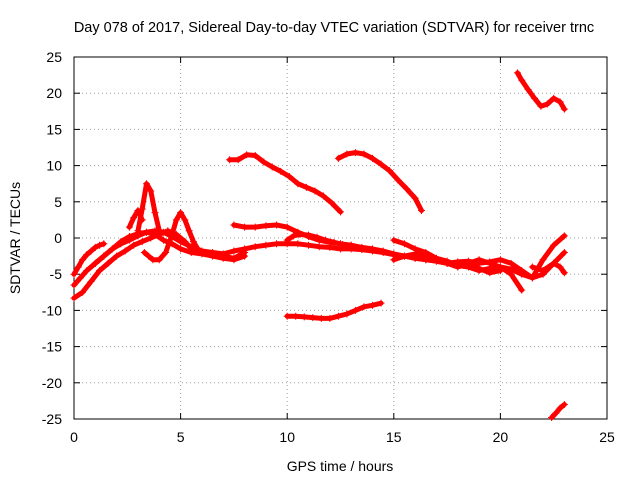 The width and height of the screenshot is (640, 480). I want to click on y-tick-label: -5, so click(56, 274).